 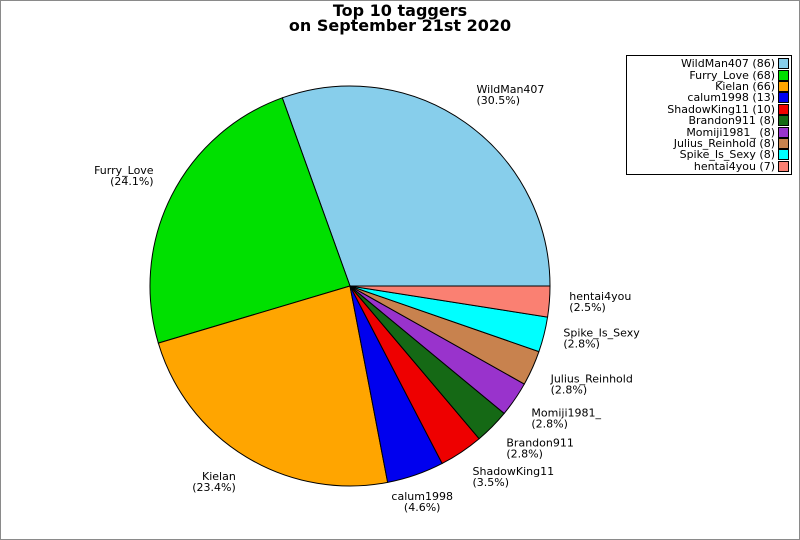 I want to click on legend-label: hentai4you (7), so click(x=734, y=166).